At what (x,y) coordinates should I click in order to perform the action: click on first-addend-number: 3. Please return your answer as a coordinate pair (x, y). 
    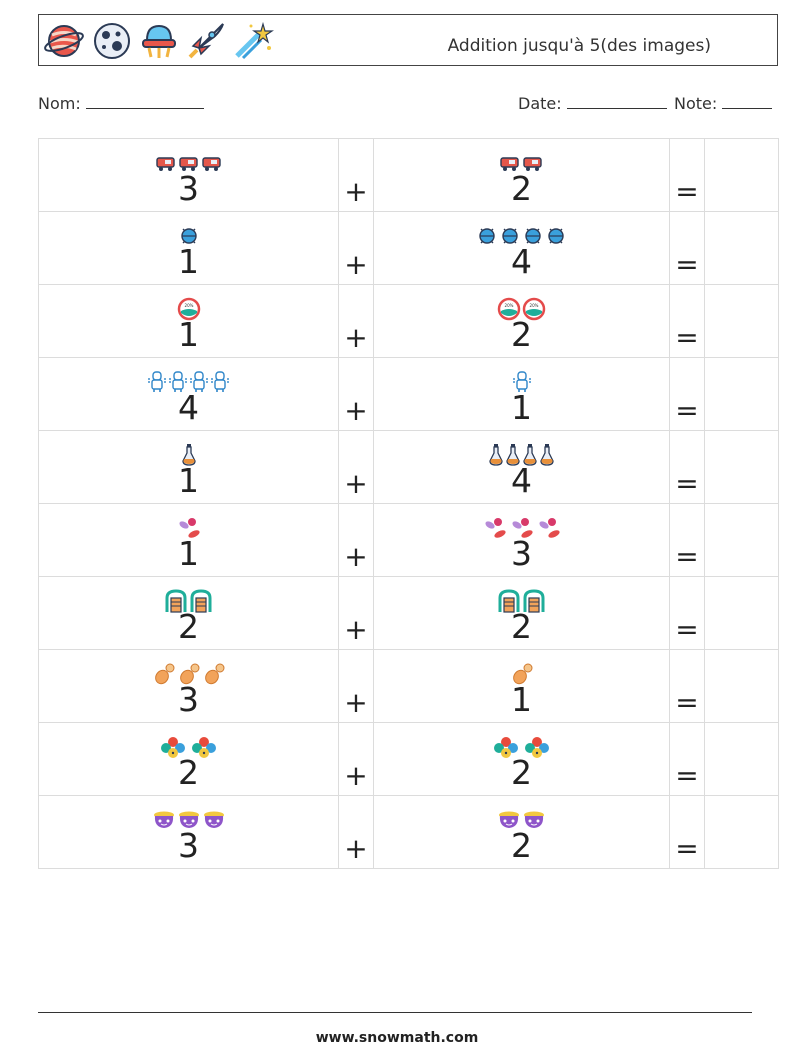
    Looking at the image, I should click on (188, 699).